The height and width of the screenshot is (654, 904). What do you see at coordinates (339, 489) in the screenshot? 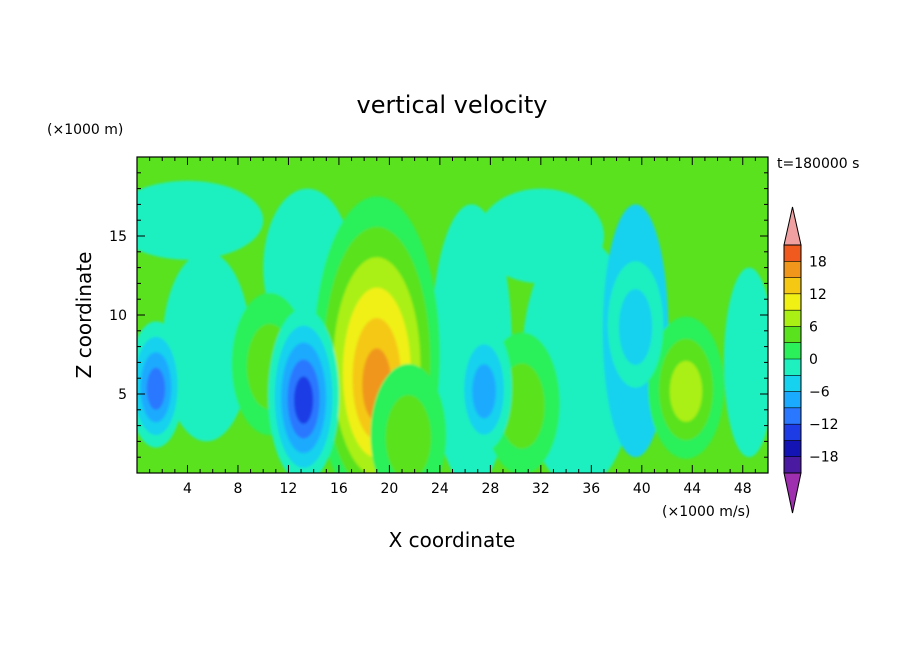
I see `x-tick-label: 16` at bounding box center [339, 489].